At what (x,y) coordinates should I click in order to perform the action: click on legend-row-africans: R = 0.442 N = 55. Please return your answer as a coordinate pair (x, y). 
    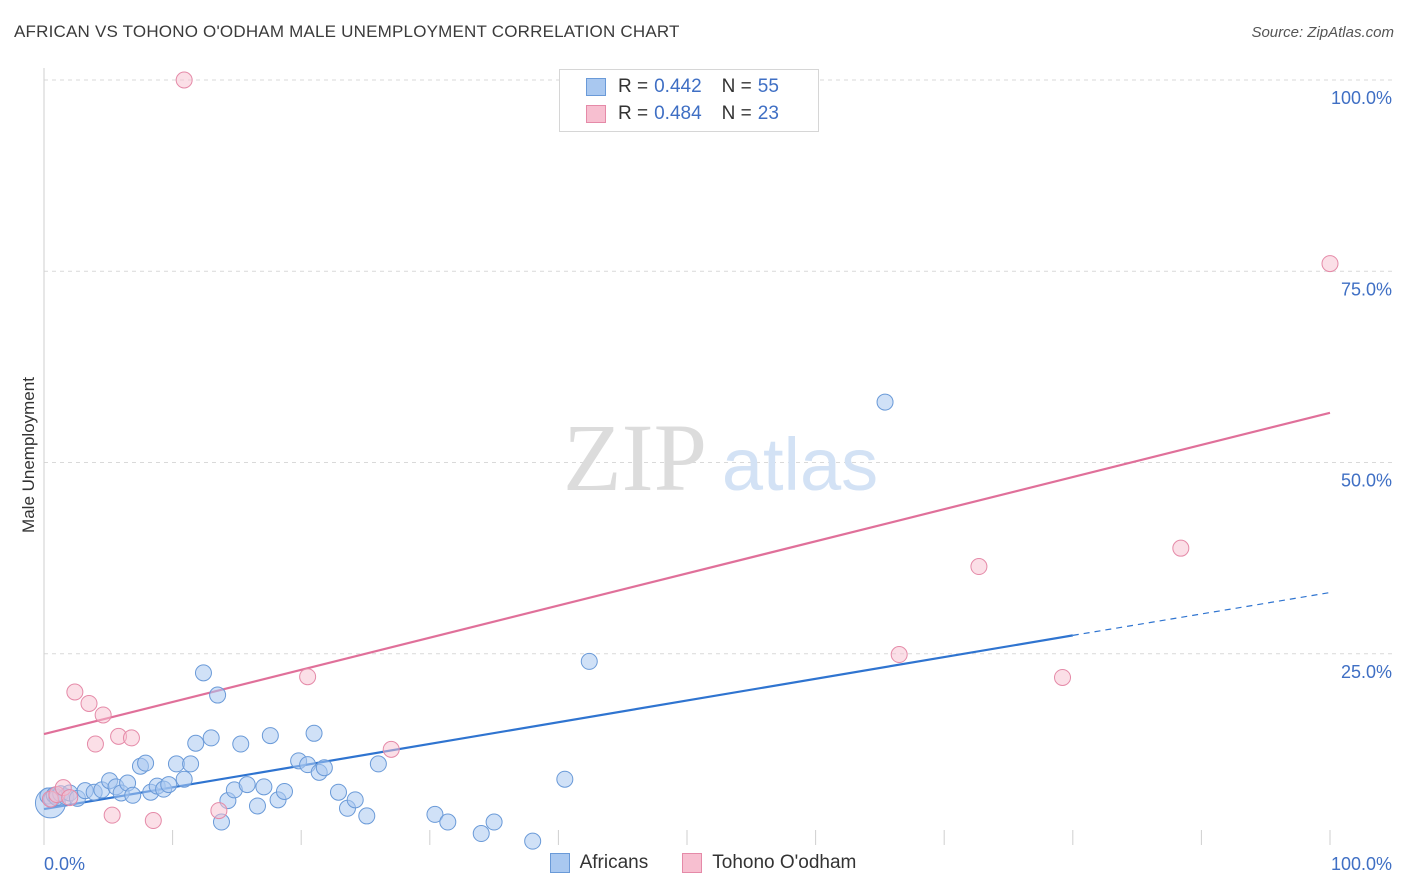
    Looking at the image, I should click on (682, 87).